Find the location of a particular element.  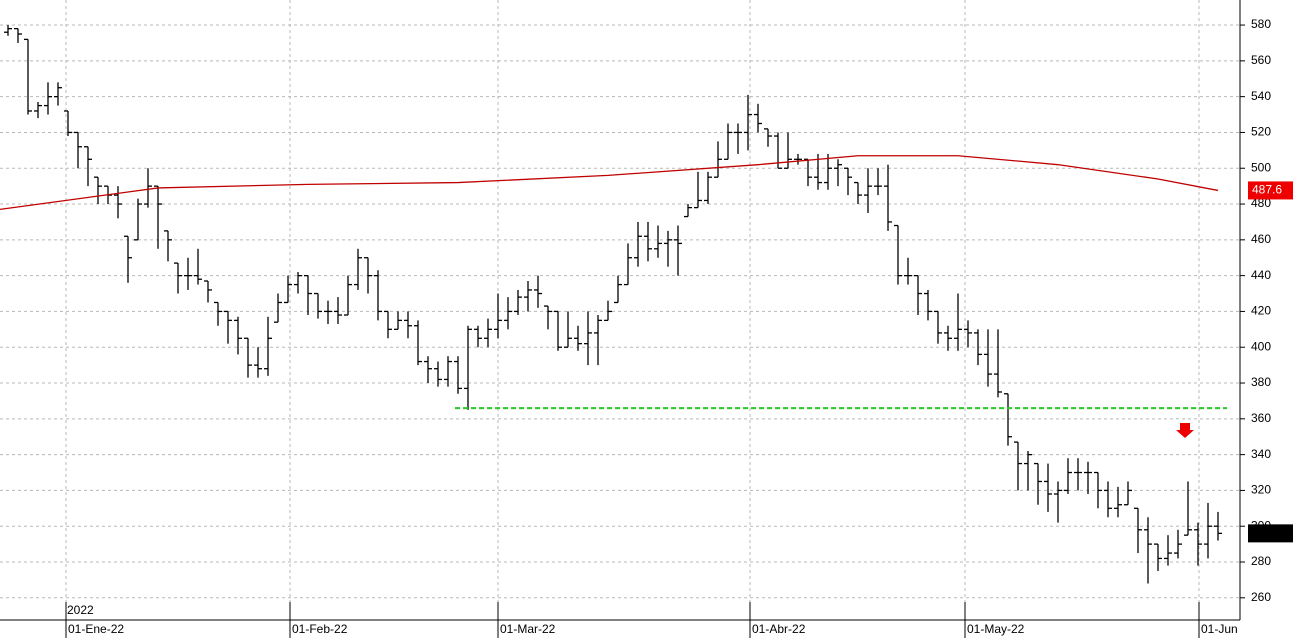

y-tick-label: 260 is located at coordinates (1261, 597).